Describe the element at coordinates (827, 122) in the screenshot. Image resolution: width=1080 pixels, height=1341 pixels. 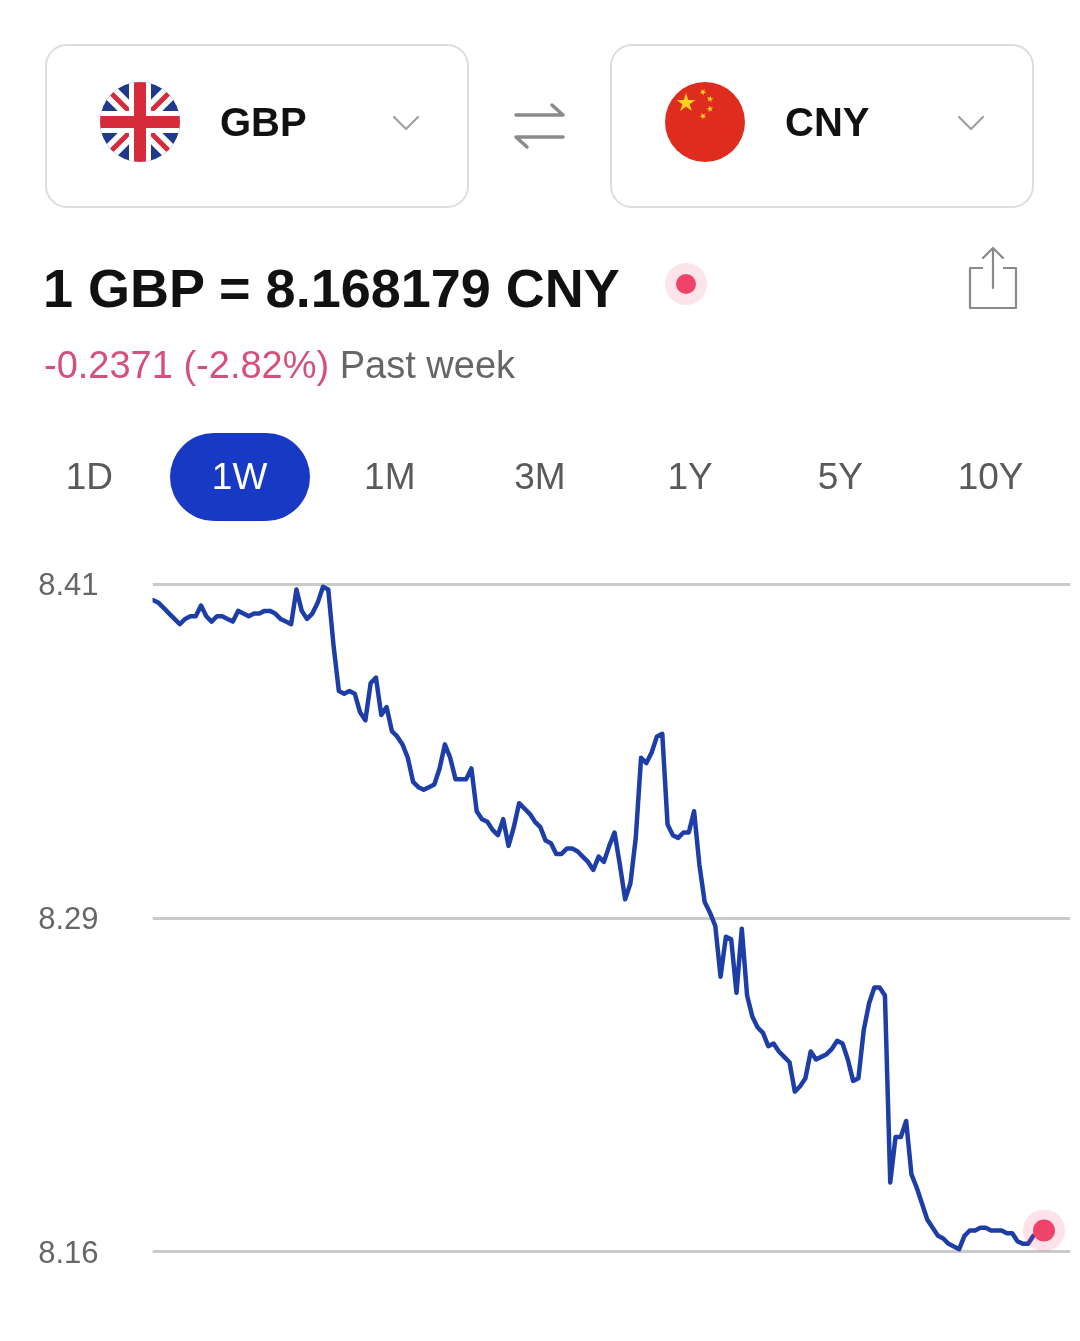
I see `text: CNY` at that location.